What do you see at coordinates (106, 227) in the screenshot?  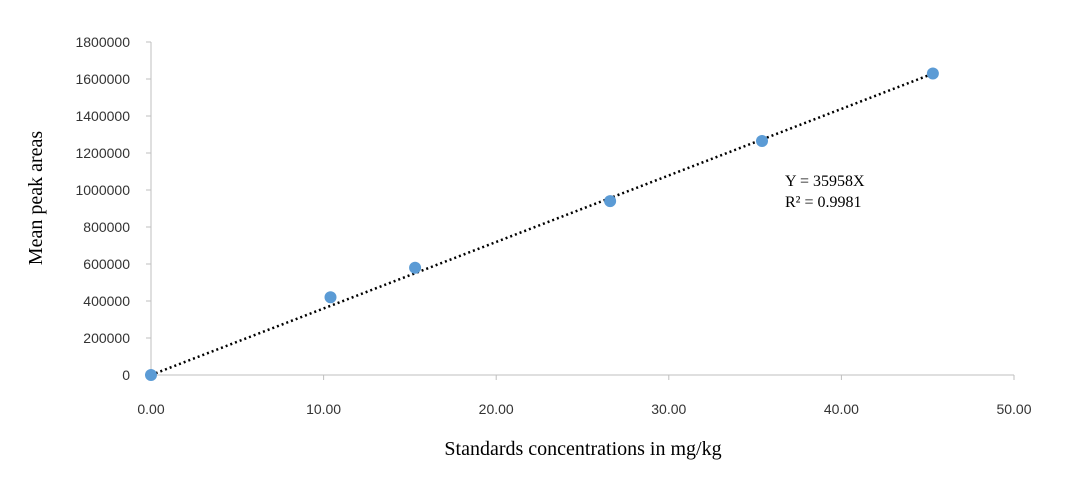 I see `y-tick-label: 800000` at bounding box center [106, 227].